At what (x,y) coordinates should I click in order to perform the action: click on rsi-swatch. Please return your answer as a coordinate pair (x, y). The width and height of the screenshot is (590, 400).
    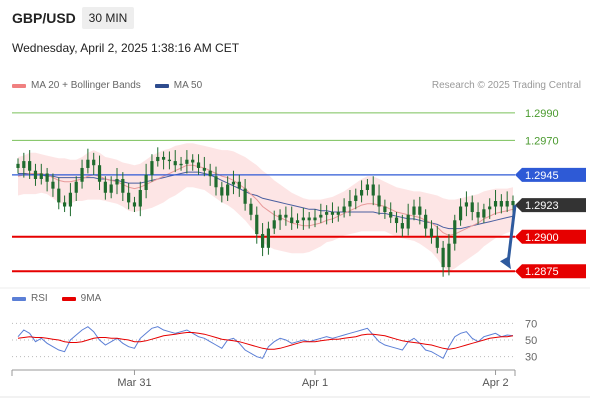
    Looking at the image, I should click on (19, 298).